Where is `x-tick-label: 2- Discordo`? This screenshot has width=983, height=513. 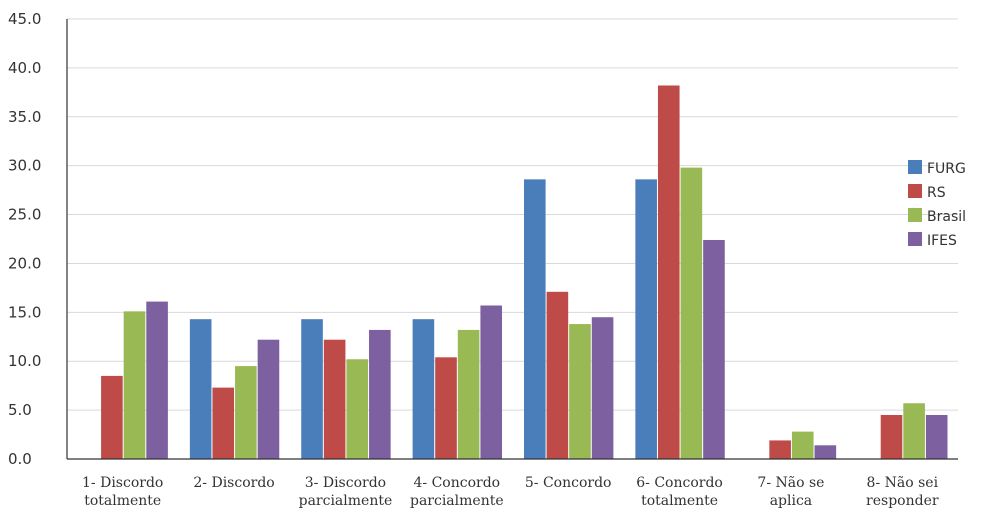
x-tick-label: 2- Discordo is located at coordinates (233, 483).